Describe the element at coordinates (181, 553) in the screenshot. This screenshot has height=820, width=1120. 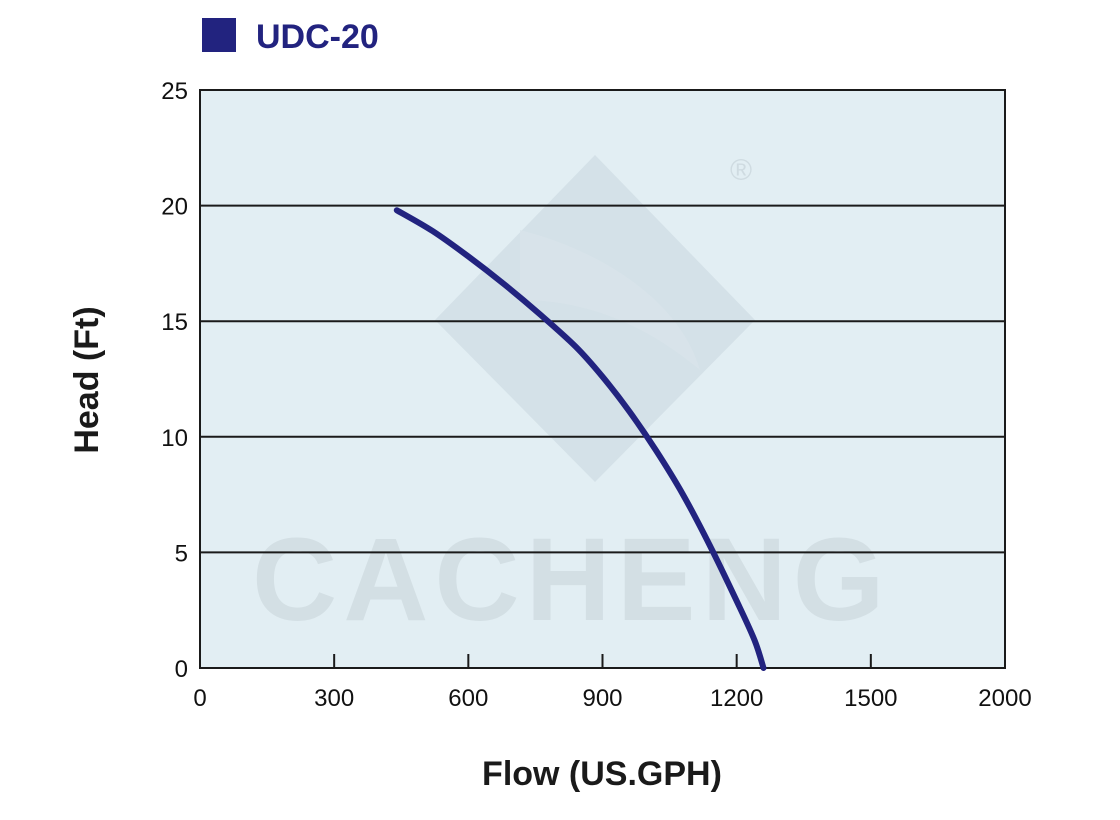
I see `y-tick-label: 5` at that location.